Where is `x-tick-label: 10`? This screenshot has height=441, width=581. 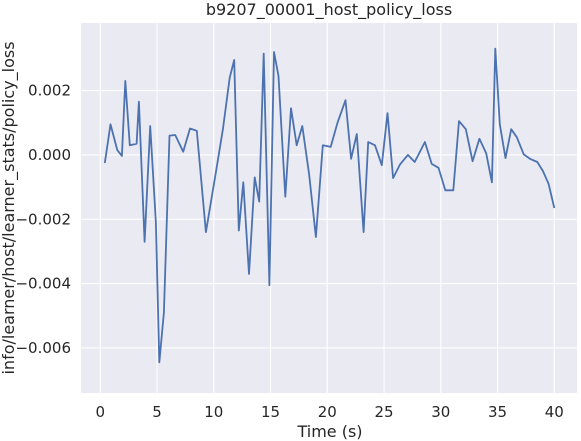
x-tick-label: 10 is located at coordinates (213, 412).